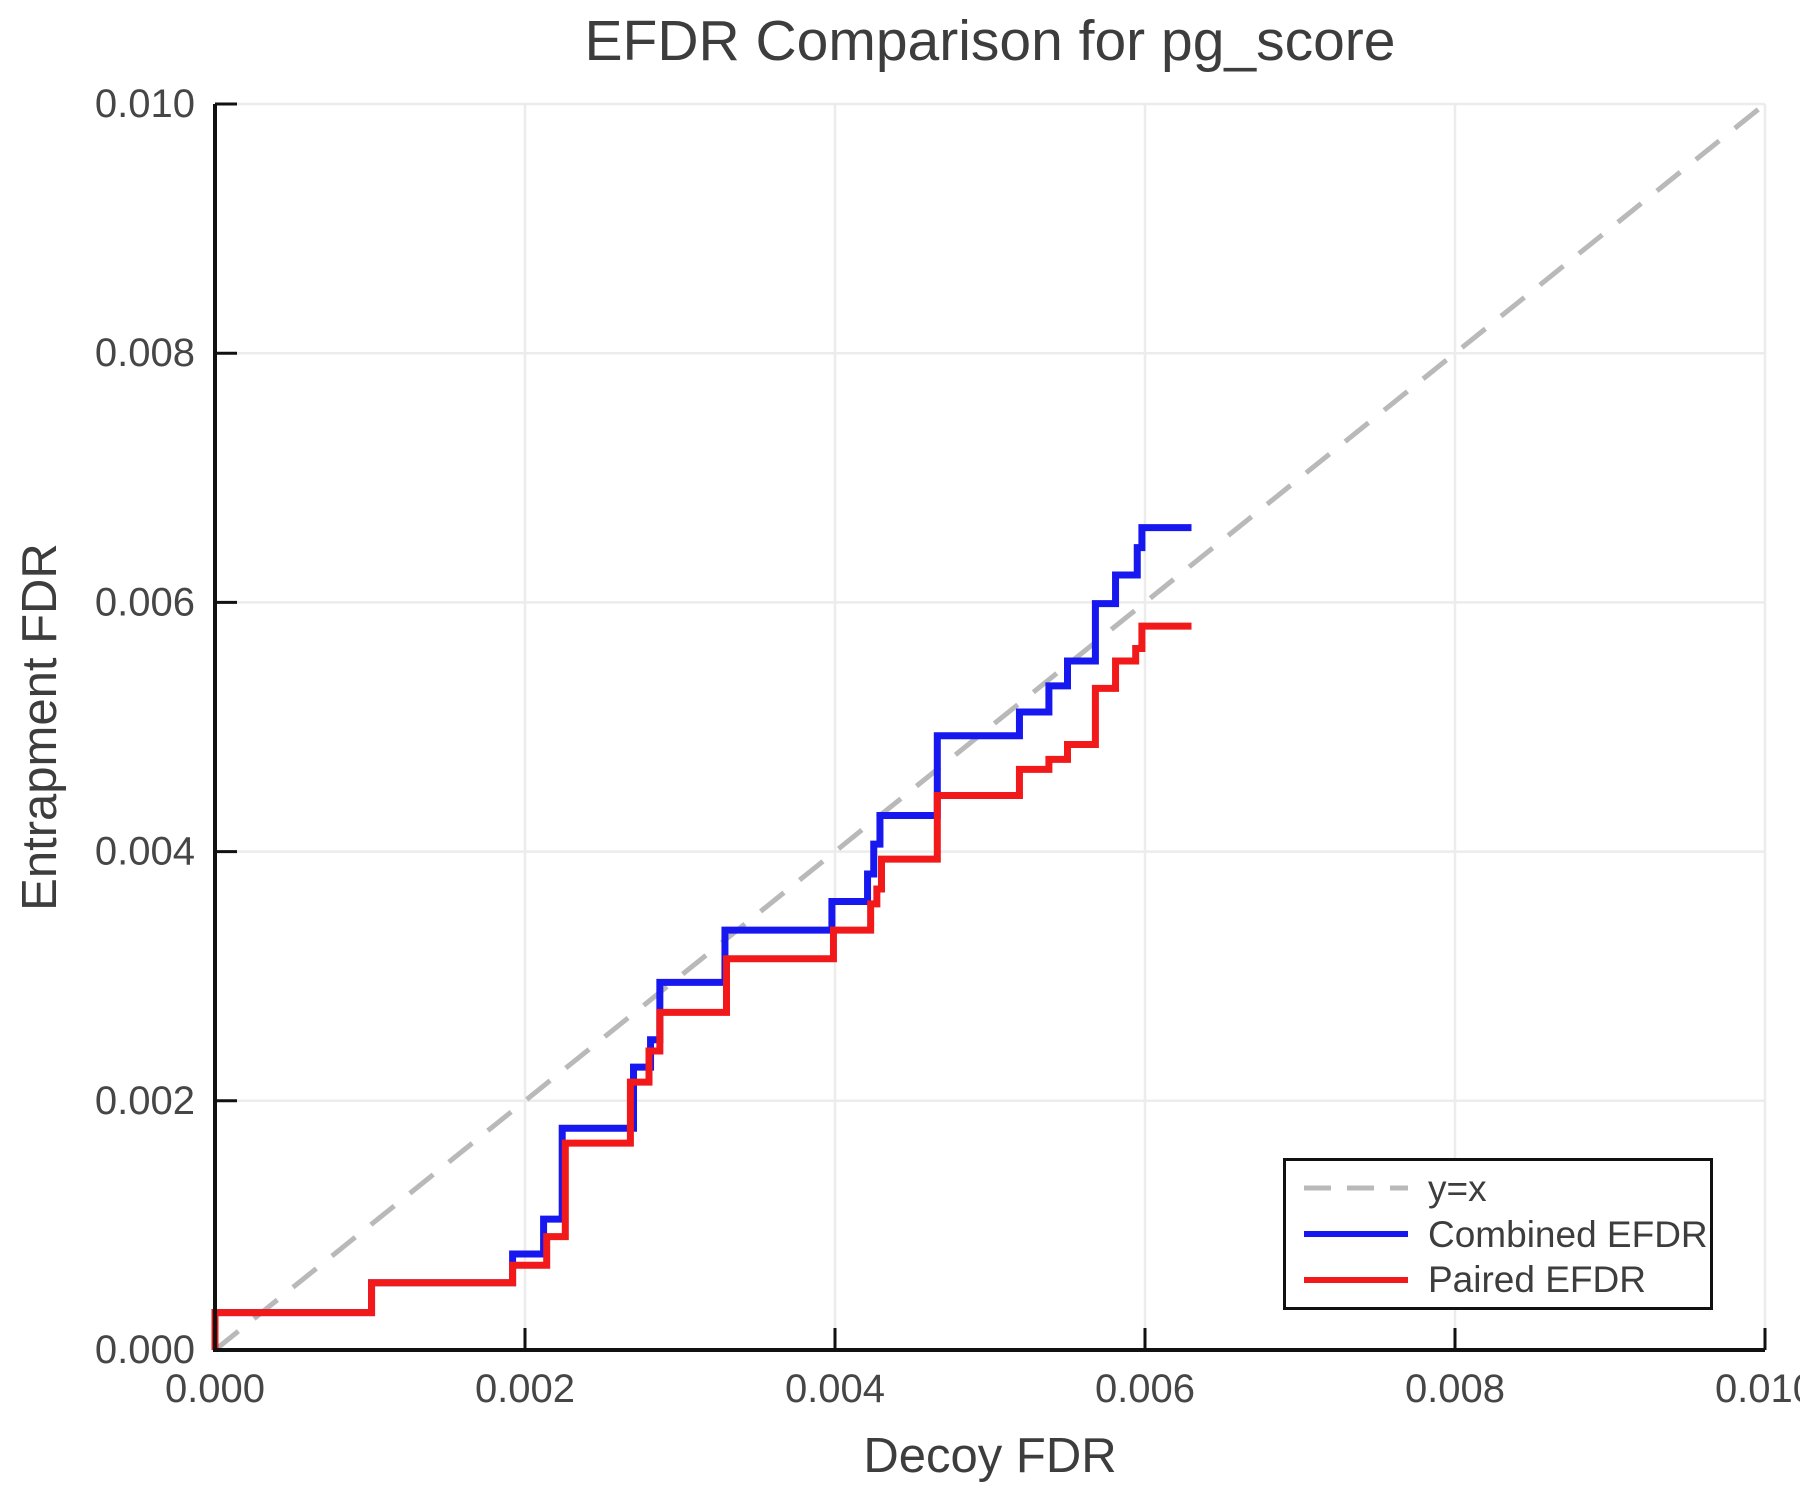 Image resolution: width=1800 pixels, height=1500 pixels. Describe the element at coordinates (1537, 1280) in the screenshot. I see `legend-label-paired: Paired EFDR` at that location.